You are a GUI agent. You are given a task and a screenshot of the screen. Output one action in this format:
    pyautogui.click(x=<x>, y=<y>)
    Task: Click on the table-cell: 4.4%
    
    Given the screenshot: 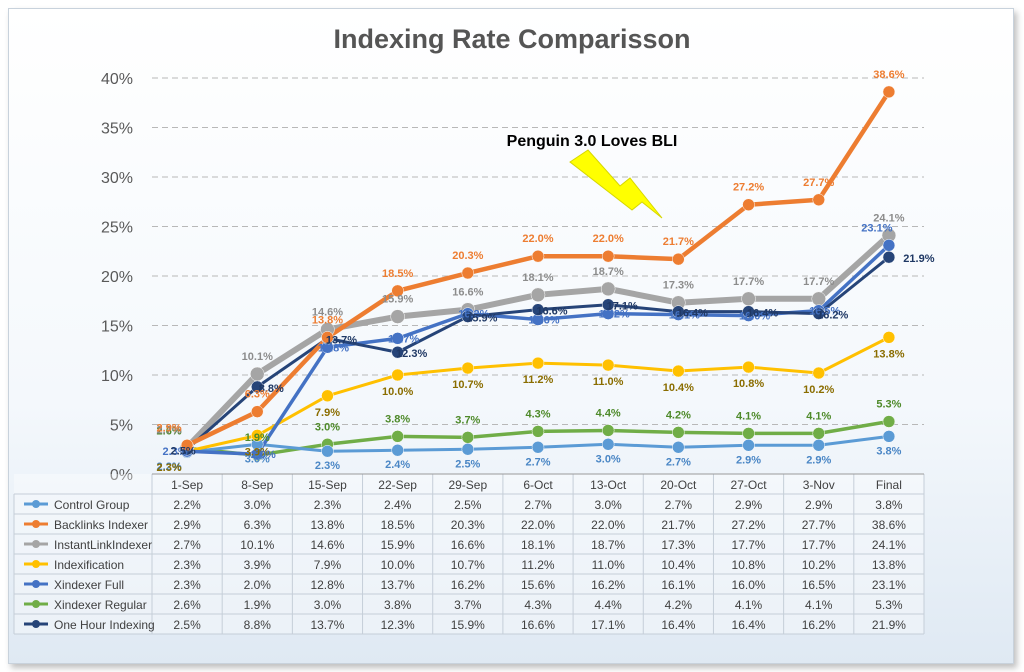 What is the action you would take?
    pyautogui.click(x=609, y=605)
    